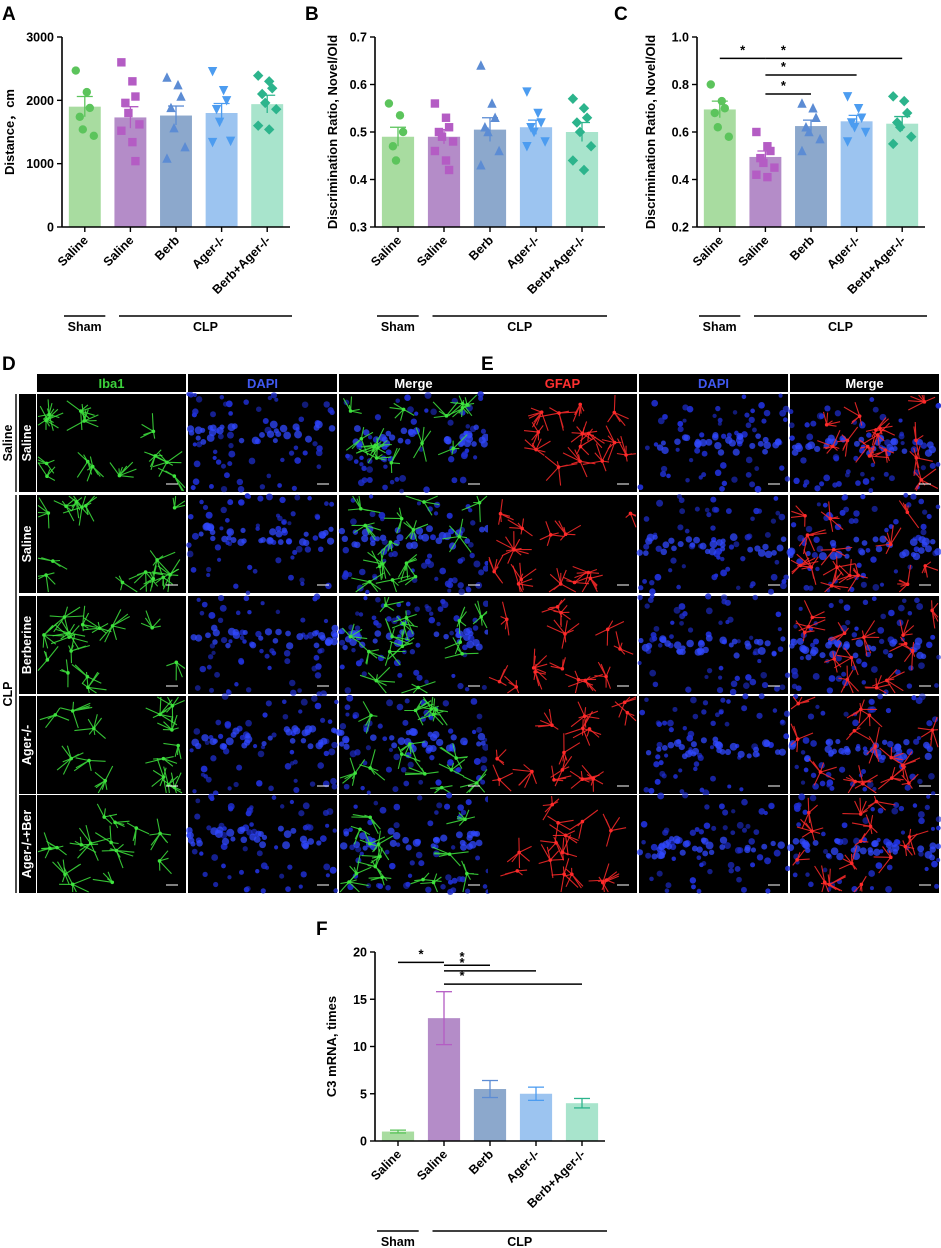 This screenshot has width=941, height=1248. What do you see at coordinates (680, 228) in the screenshot?
I see `y-tick-label: 0.2` at bounding box center [680, 228].